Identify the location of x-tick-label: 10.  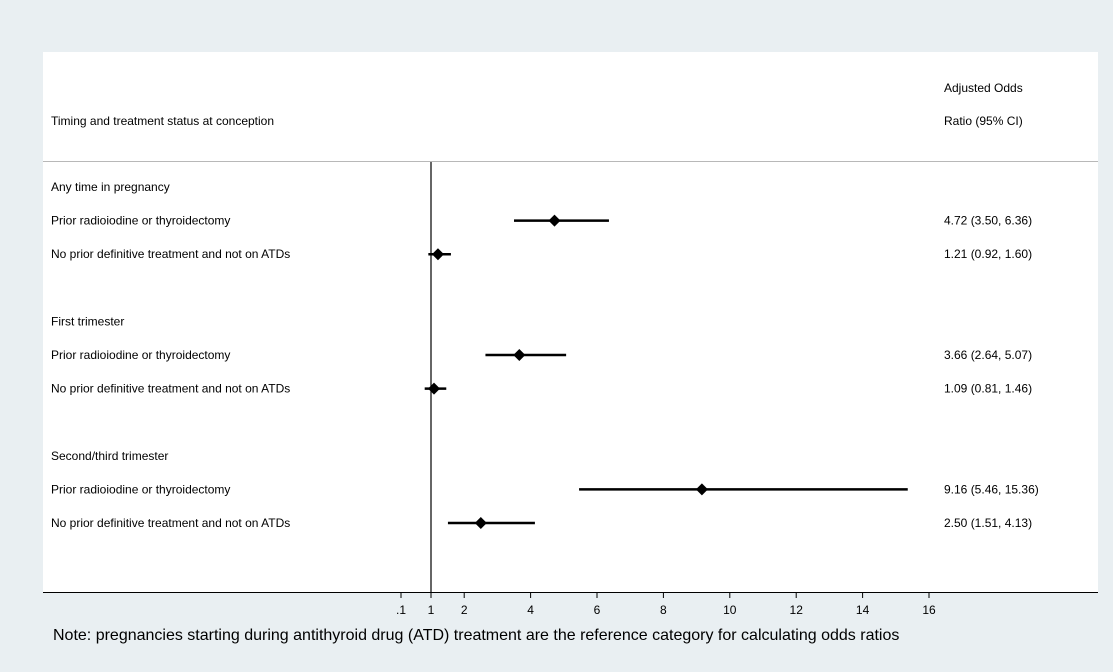
(730, 610).